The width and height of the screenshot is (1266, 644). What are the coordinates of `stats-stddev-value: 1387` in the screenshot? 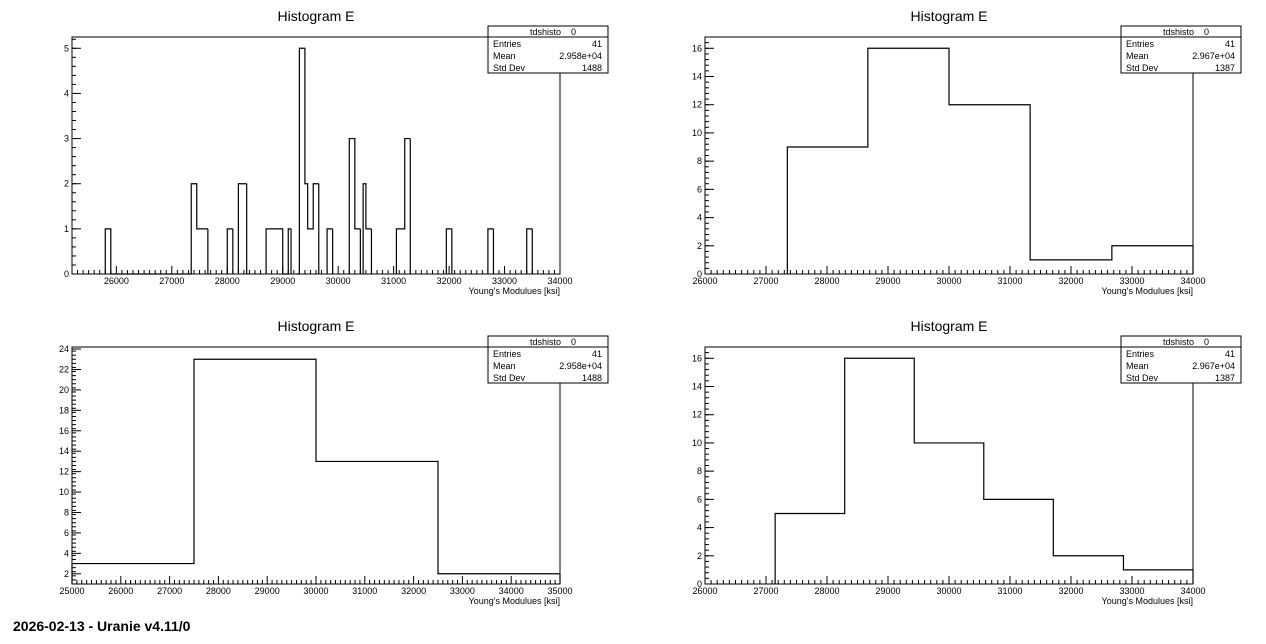 It's located at (1225, 68).